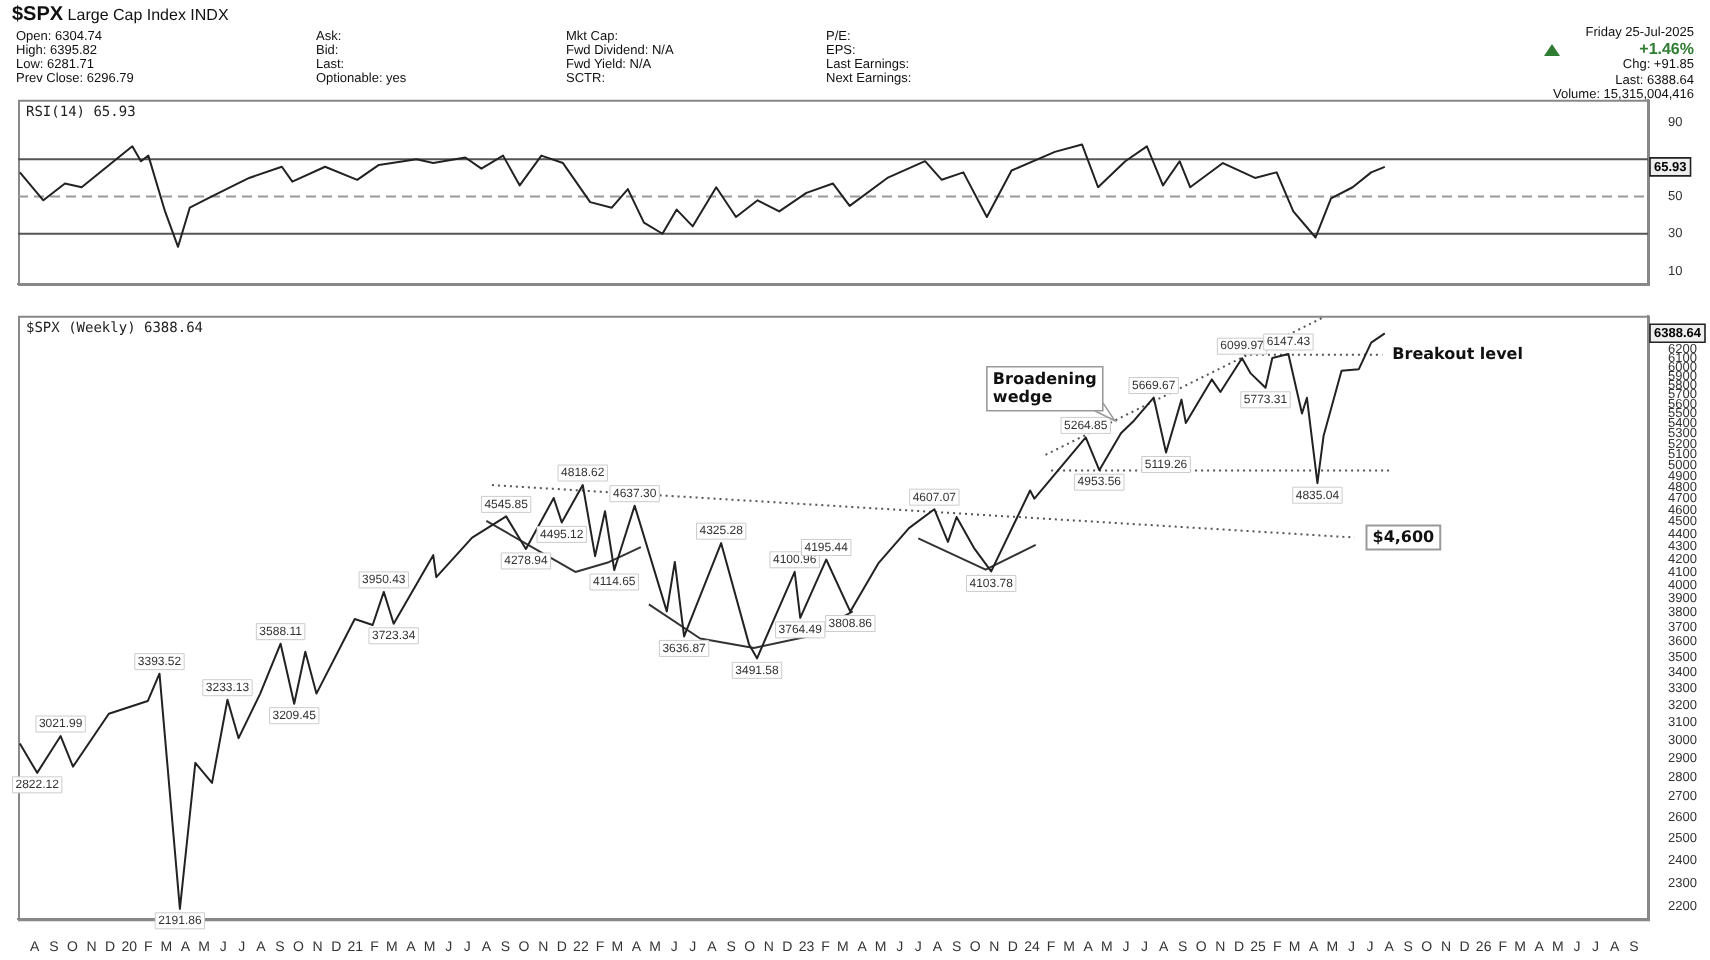  I want to click on annotation: $4,600, so click(1404, 536).